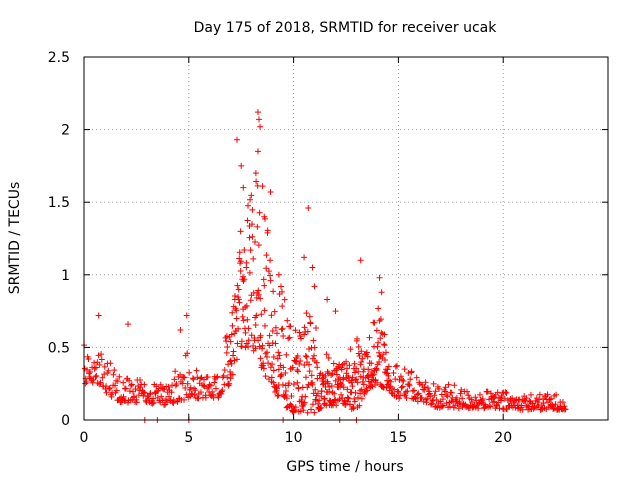 The image size is (640, 480). I want to click on y-tick-label: 2, so click(65, 131).